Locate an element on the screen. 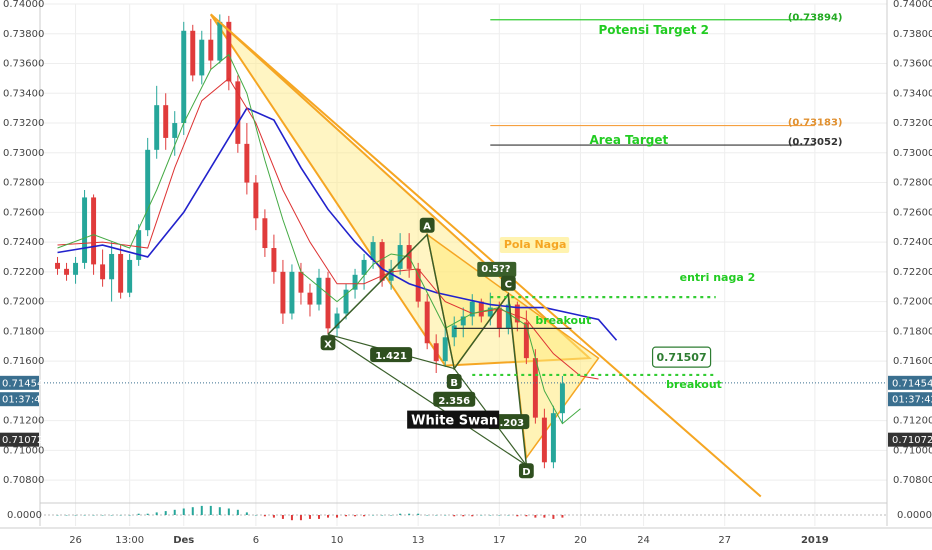 The width and height of the screenshot is (932, 550). price-tick-left: 0.71000 is located at coordinates (23, 450).